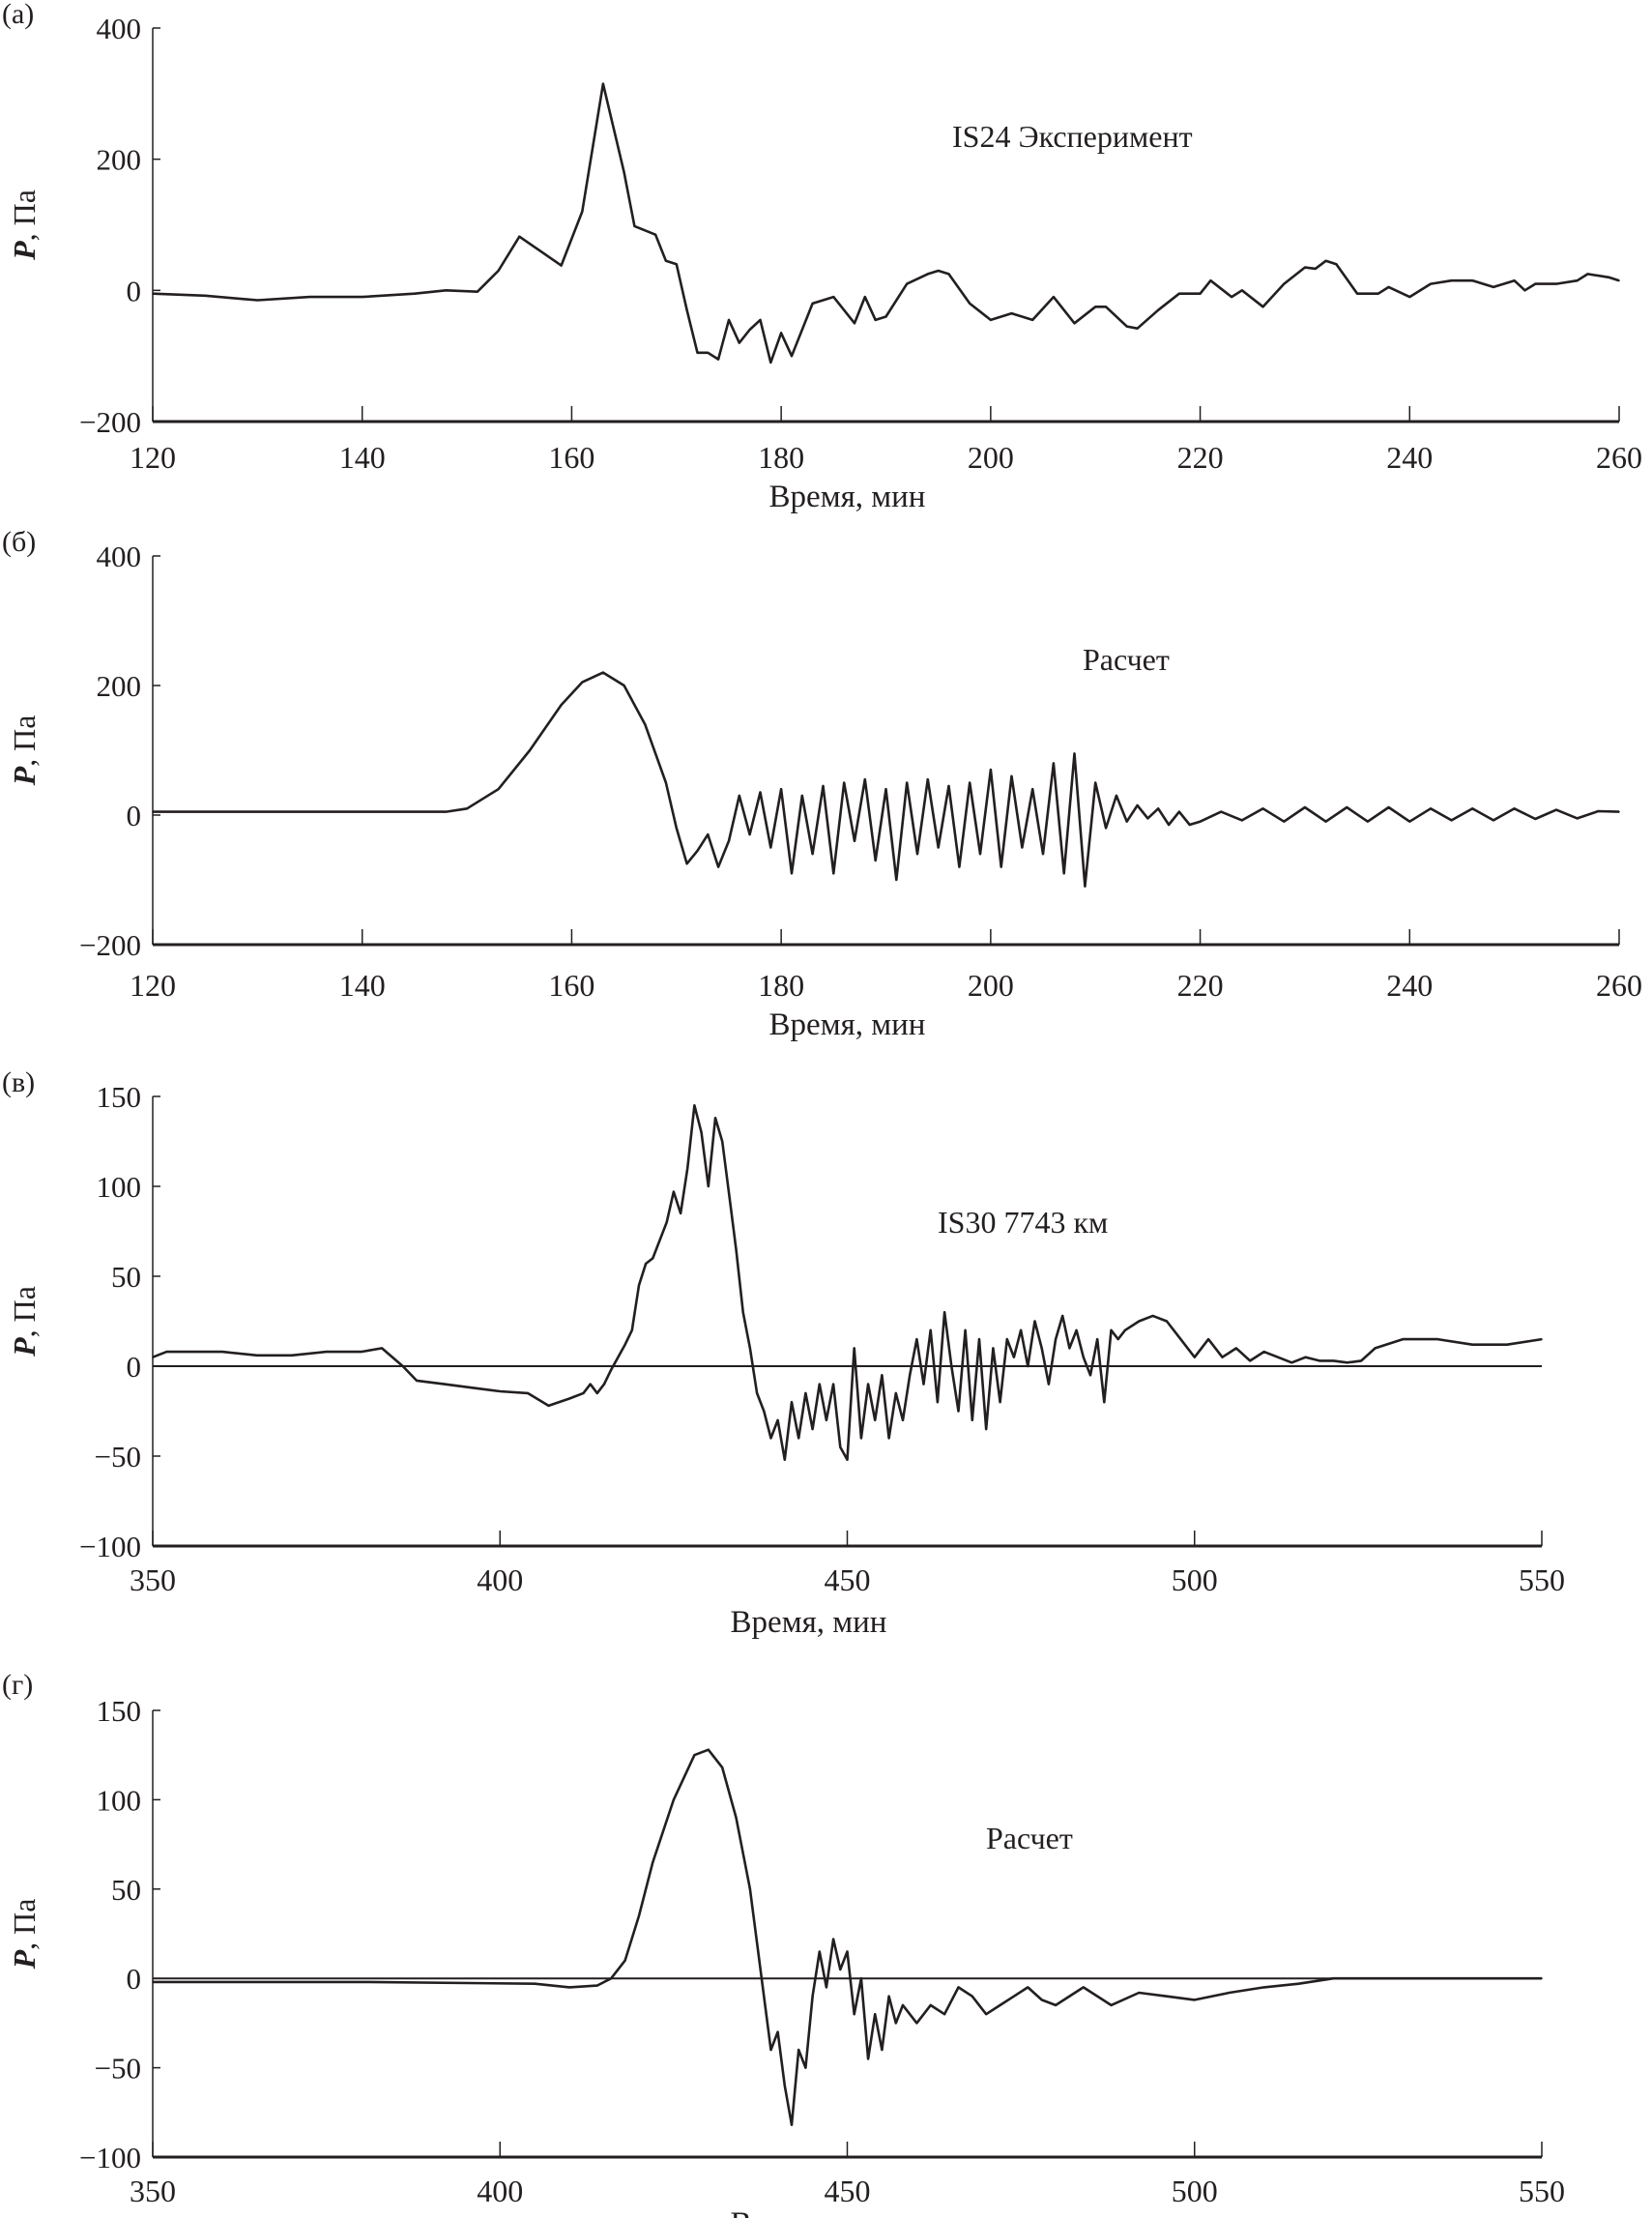 Image resolution: width=1652 pixels, height=2218 pixels. What do you see at coordinates (153, 985) in the screenshot?
I see `x-tick-label: 120` at bounding box center [153, 985].